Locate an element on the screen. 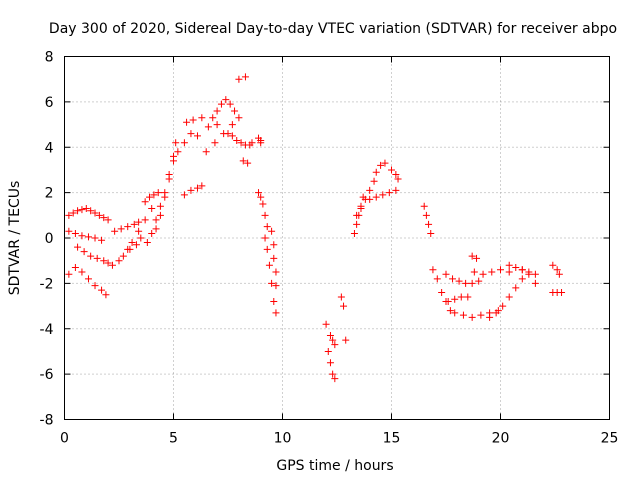  series-arc38 is located at coordinates (491, 272).